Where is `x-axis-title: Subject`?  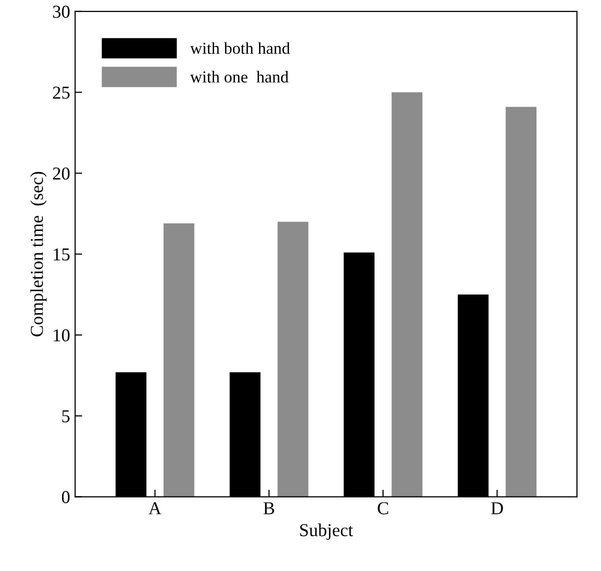
x-axis-title: Subject is located at coordinates (327, 532).